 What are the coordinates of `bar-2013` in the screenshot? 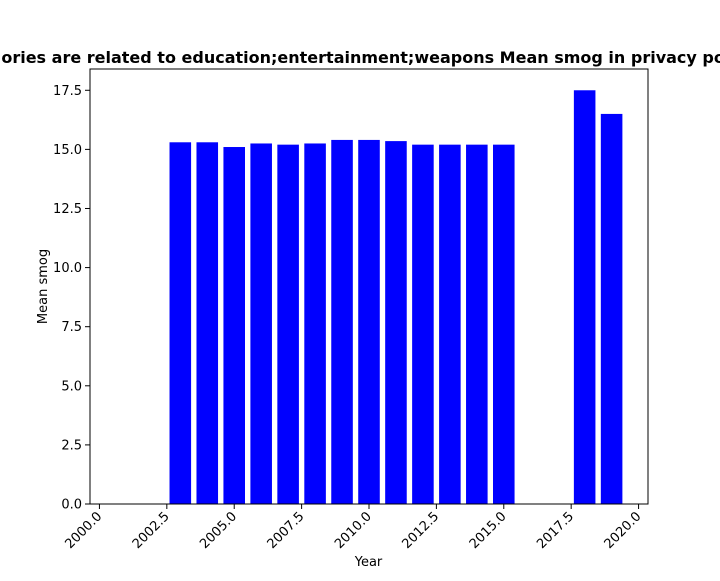 It's located at (450, 324).